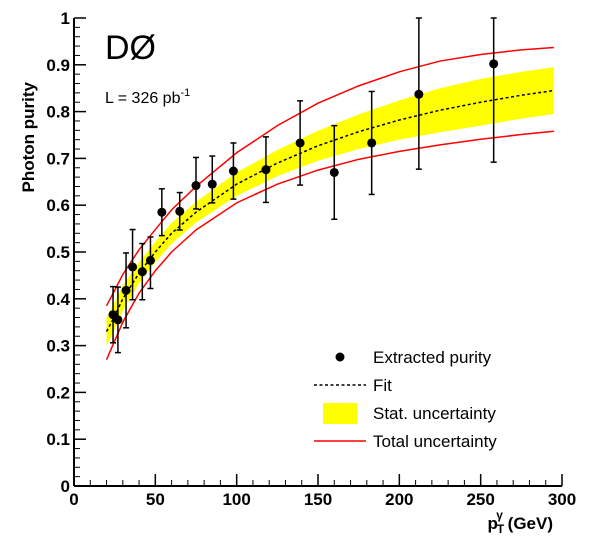 The width and height of the screenshot is (589, 537). I want to click on y-tick-label: 0.4, so click(58, 299).